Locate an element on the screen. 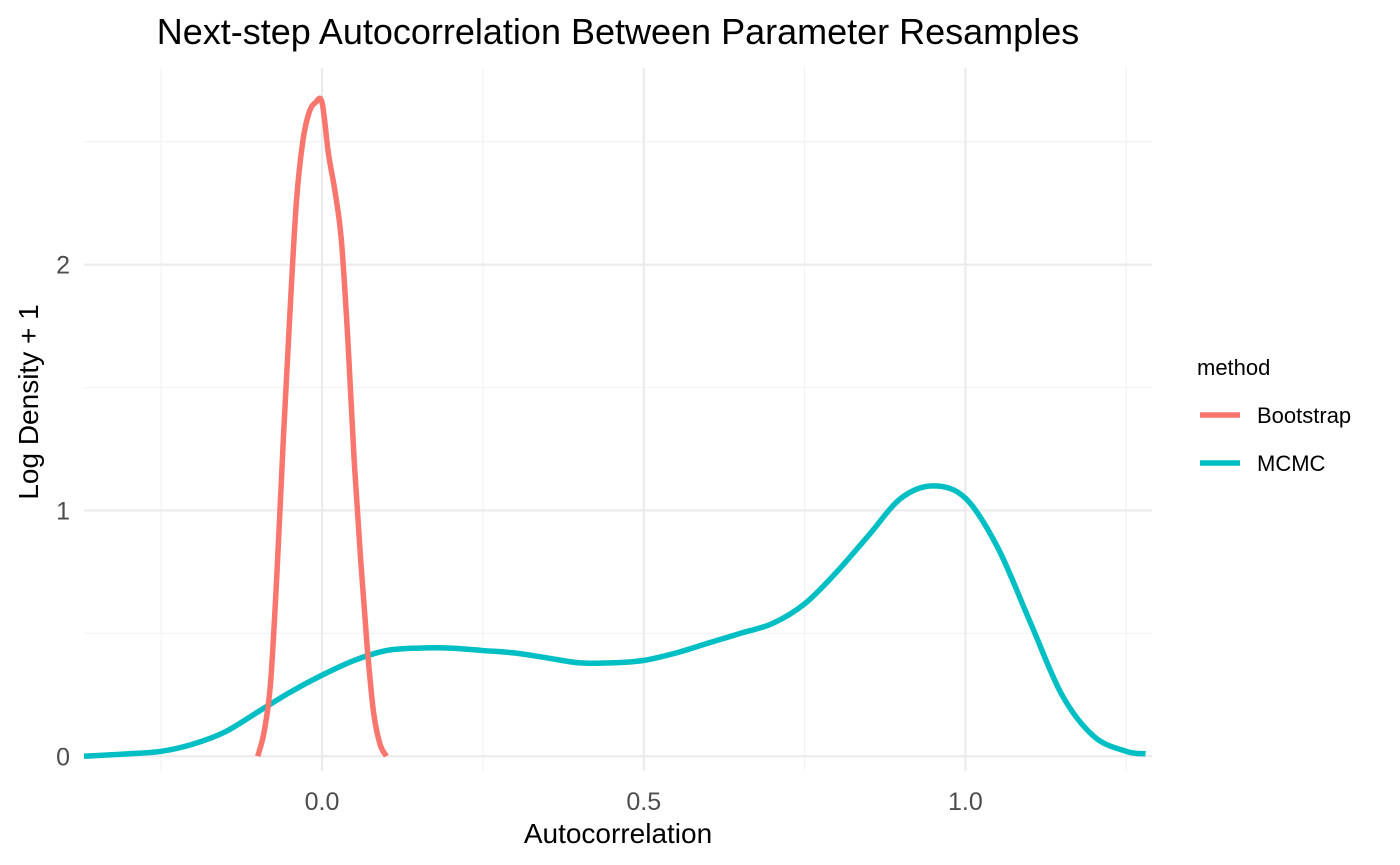  legend-label-bootstrap: Bootstrap is located at coordinates (1304, 415).